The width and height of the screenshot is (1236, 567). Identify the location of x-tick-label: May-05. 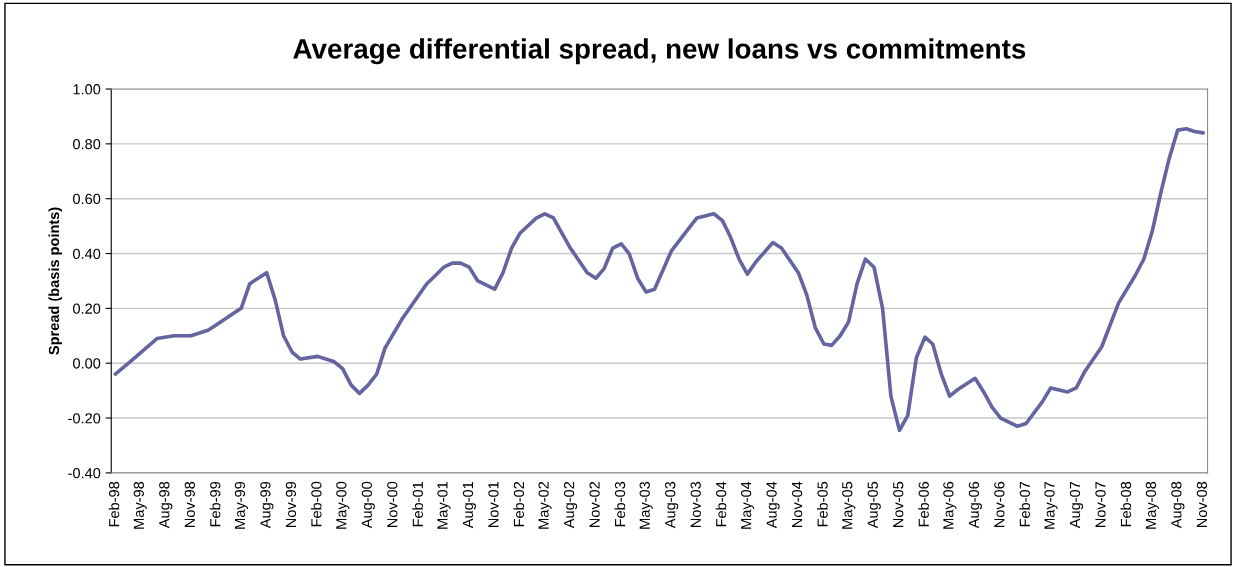
(849, 505).